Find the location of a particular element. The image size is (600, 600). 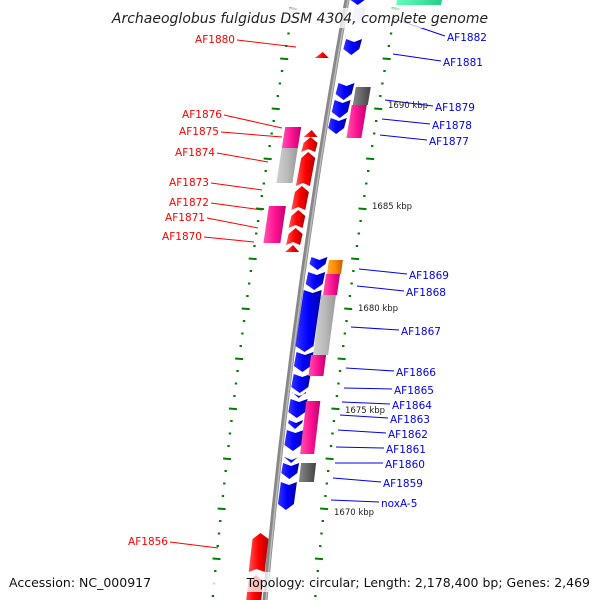

gene-label-right: AF1878 is located at coordinates (452, 126).